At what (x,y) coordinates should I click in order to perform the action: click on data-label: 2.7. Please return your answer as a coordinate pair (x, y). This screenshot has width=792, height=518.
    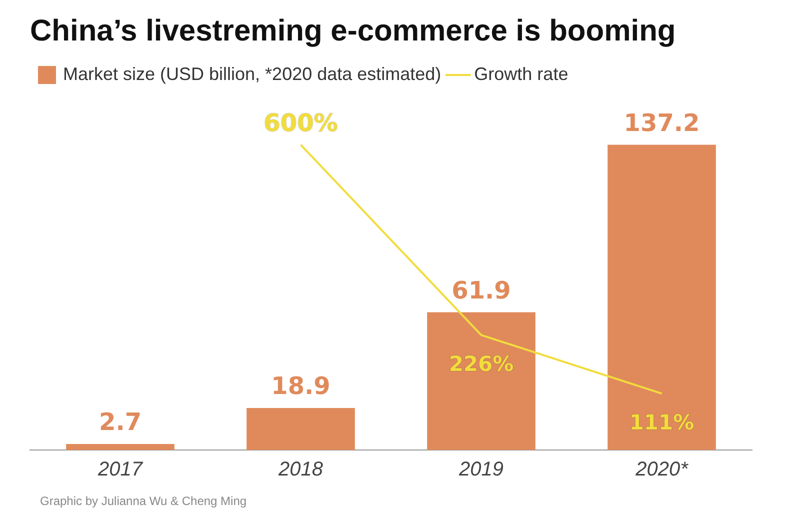
    Looking at the image, I should click on (120, 422).